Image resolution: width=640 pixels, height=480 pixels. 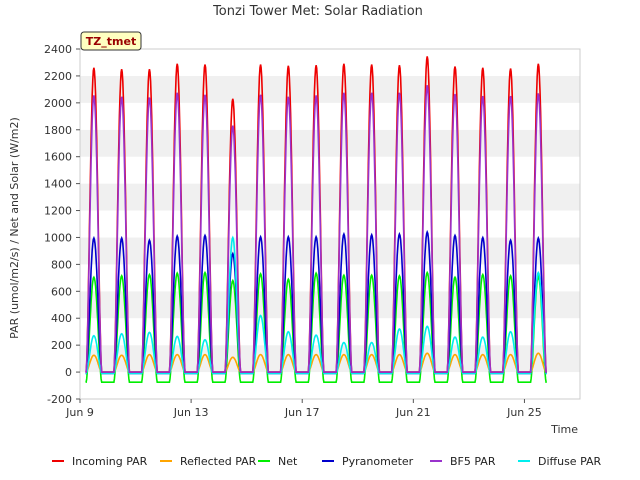 I want to click on x-tick-label: Jun 13, so click(x=191, y=412).